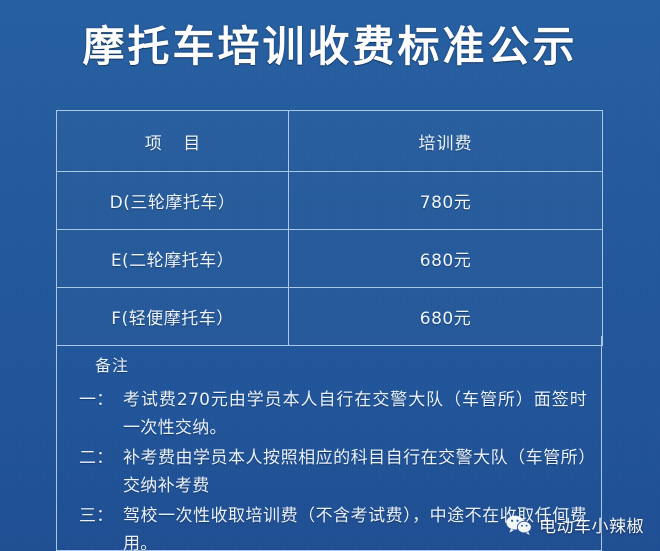 The height and width of the screenshot is (551, 660). What do you see at coordinates (96, 458) in the screenshot?
I see `note-index: 二：` at bounding box center [96, 458].